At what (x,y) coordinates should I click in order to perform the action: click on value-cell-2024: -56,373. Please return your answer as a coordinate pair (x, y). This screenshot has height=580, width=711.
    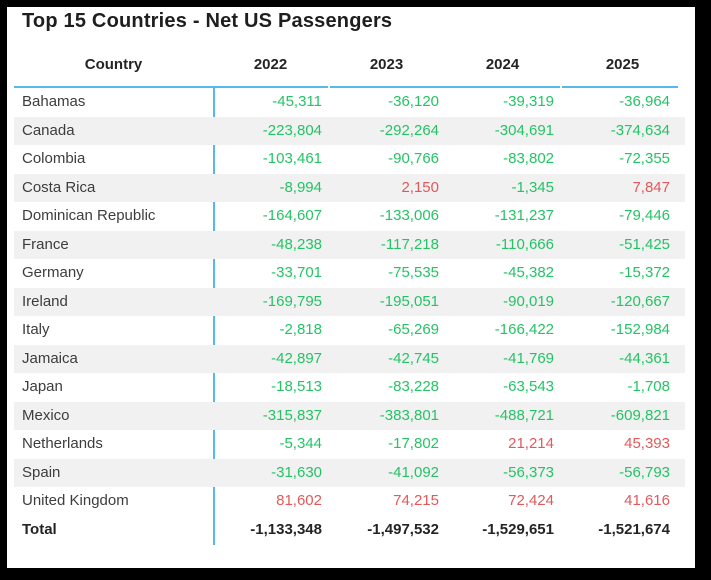
    Looking at the image, I should click on (528, 472).